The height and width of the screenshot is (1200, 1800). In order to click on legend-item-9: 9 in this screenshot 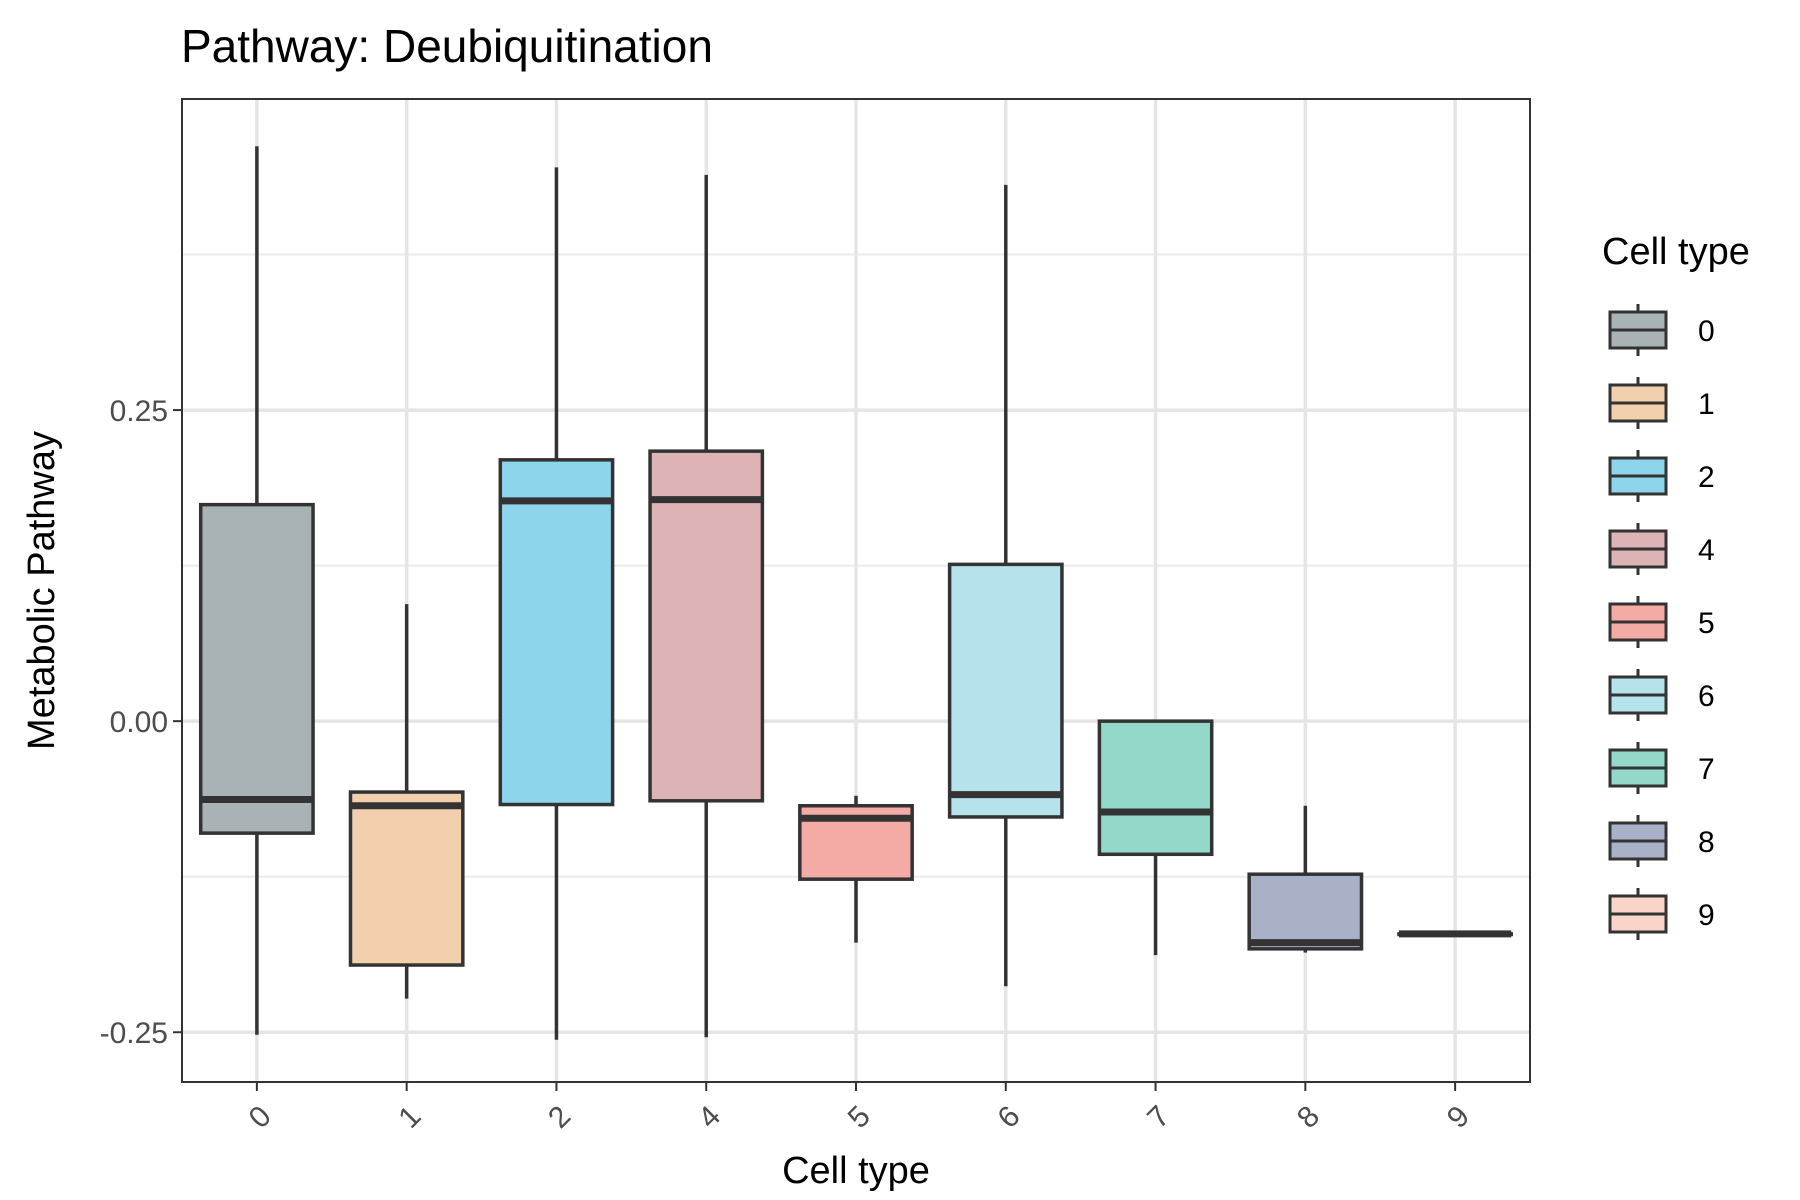, I will do `click(1661, 914)`.